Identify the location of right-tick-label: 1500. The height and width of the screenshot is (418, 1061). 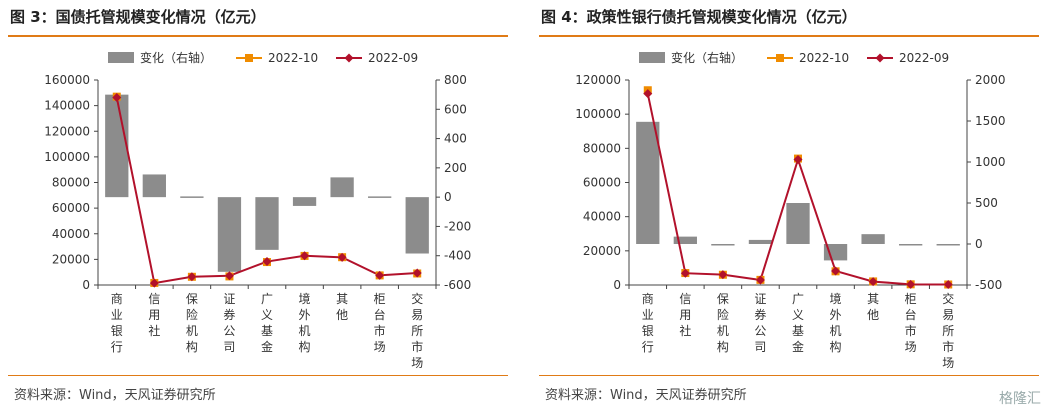
(990, 121).